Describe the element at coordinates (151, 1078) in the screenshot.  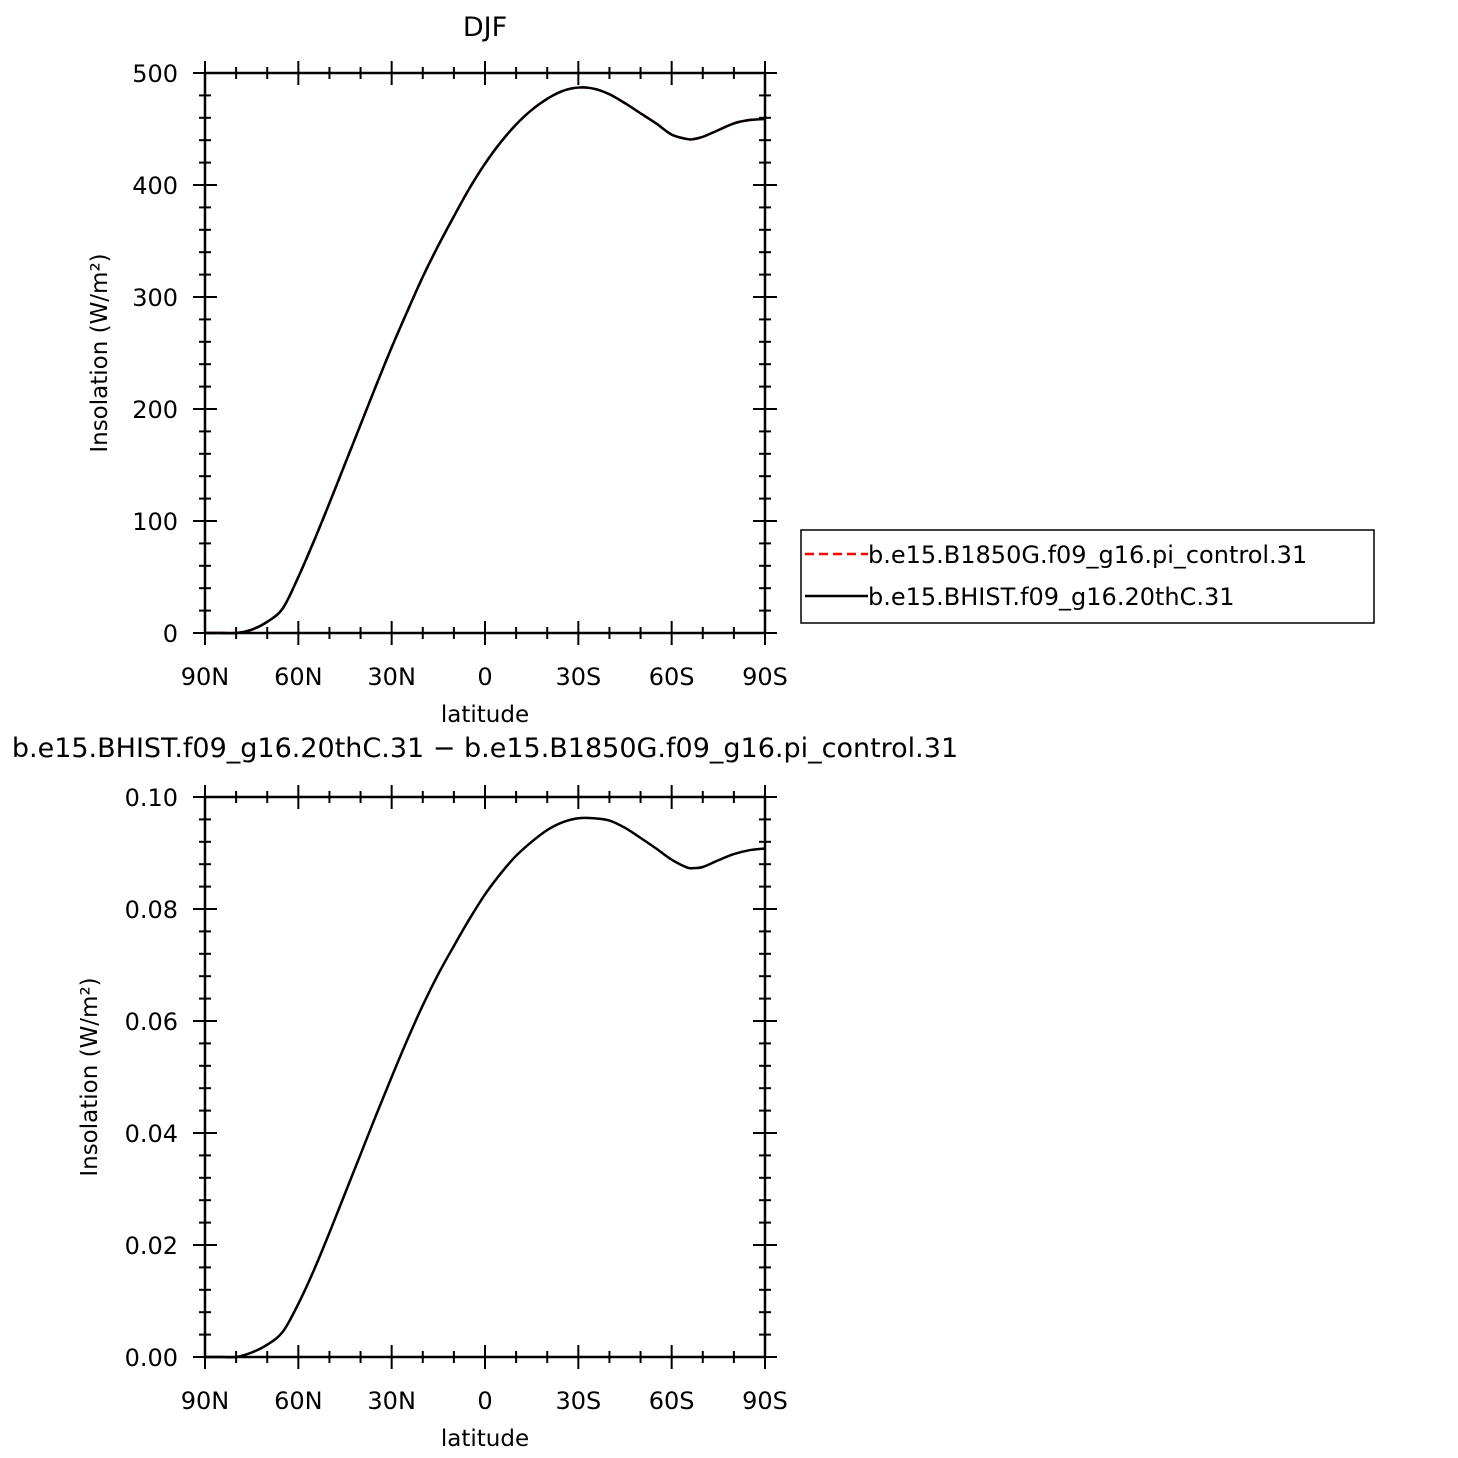
I see `bottom-y-tick-labels: 0.00 0.02 0.04 0.06 0.08 0.10` at that location.